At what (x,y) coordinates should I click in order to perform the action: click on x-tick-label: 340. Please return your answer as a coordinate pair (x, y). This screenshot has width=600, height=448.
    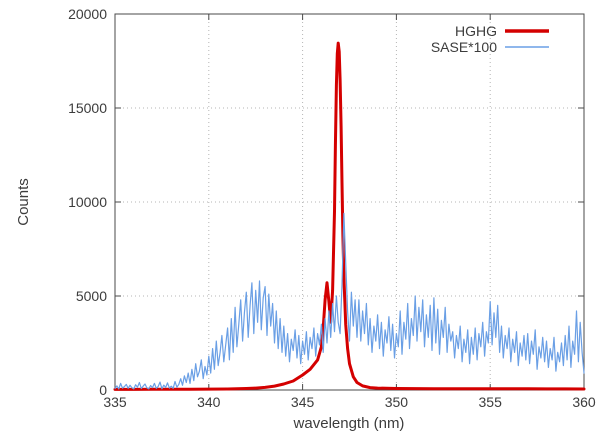
    Looking at the image, I should click on (209, 402).